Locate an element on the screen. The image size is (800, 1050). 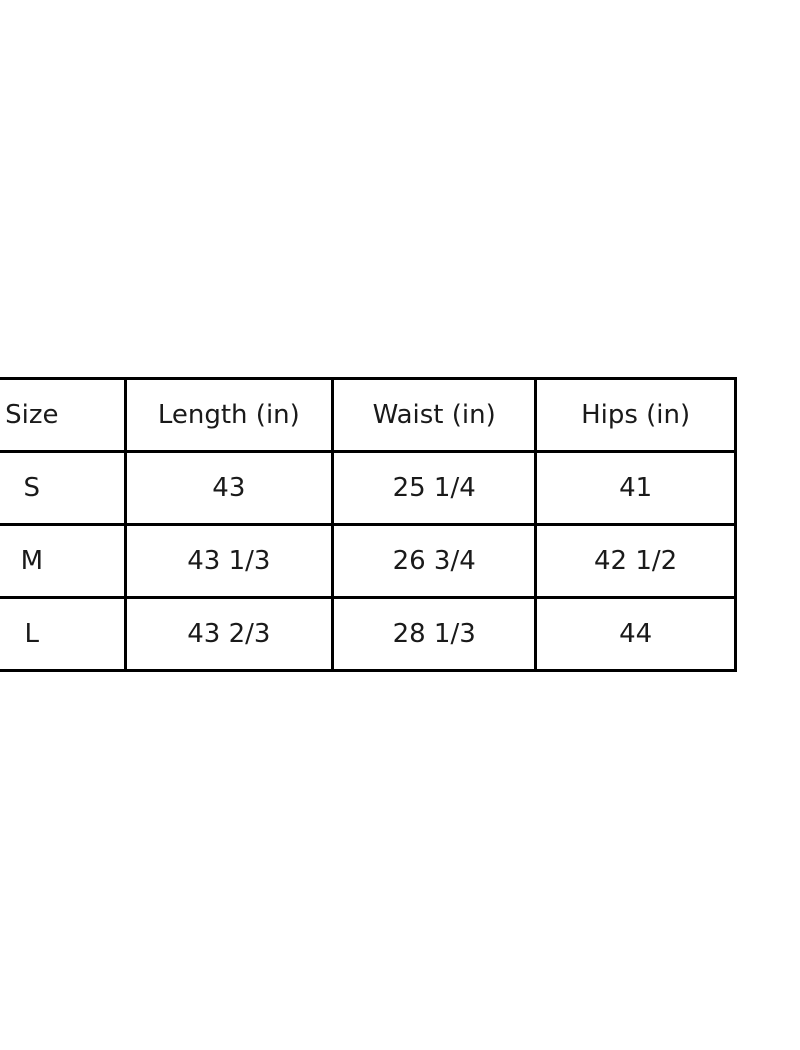
header-cell-hips: Hips (in) is located at coordinates (635, 415).